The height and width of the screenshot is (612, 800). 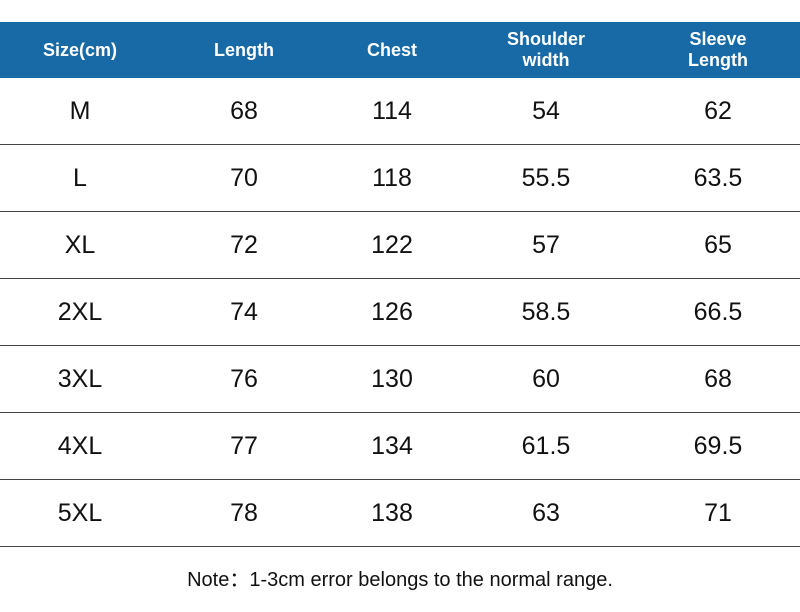 I want to click on table-cell: 55.5, so click(x=546, y=178).